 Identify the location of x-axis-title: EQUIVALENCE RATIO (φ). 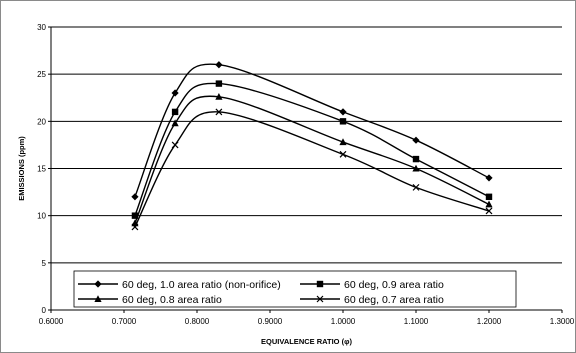
(306, 341).